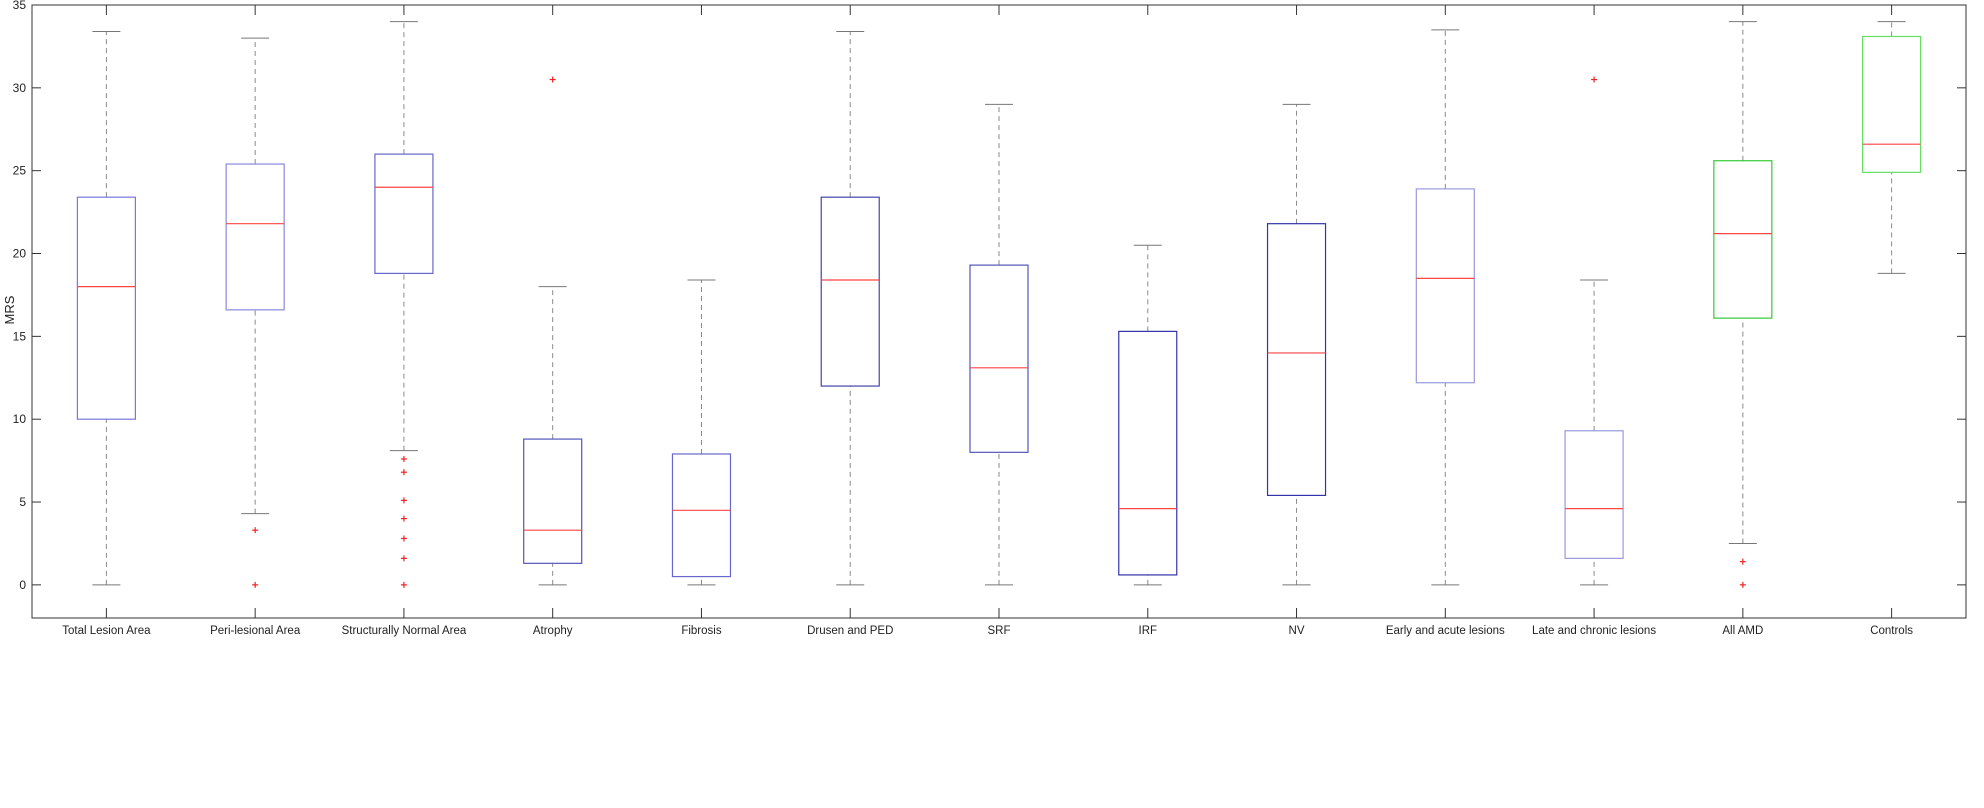  I want to click on x-tick-label: IRF, so click(1148, 631).